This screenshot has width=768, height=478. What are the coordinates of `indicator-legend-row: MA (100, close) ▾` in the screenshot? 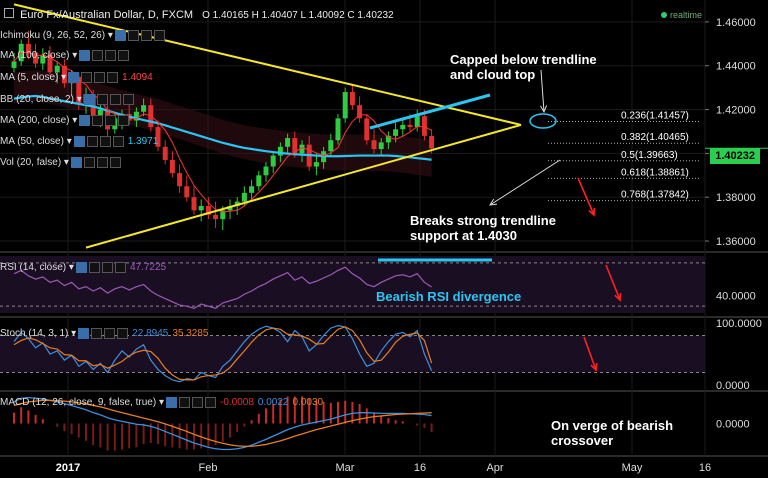 It's located at (65, 56).